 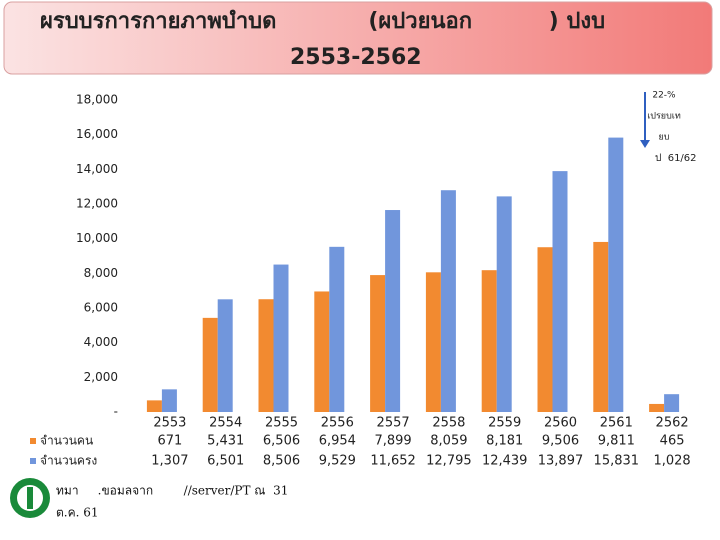 I want to click on table-value: 6,501, so click(x=225, y=461).